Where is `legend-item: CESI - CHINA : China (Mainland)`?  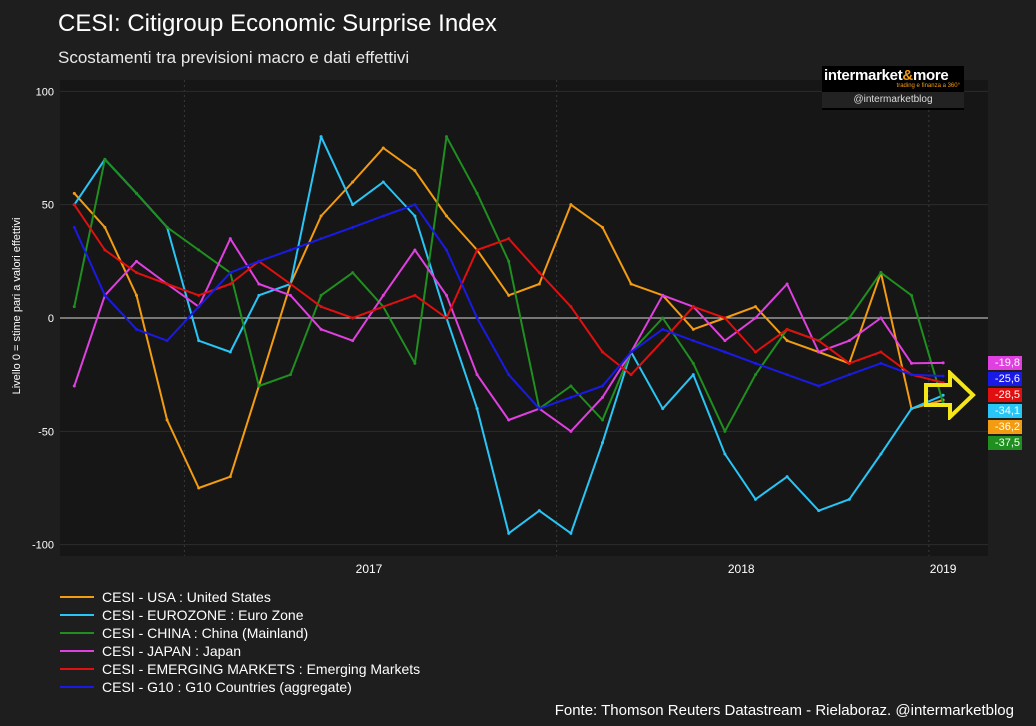
legend-item: CESI - CHINA : China (Mainland) is located at coordinates (240, 633).